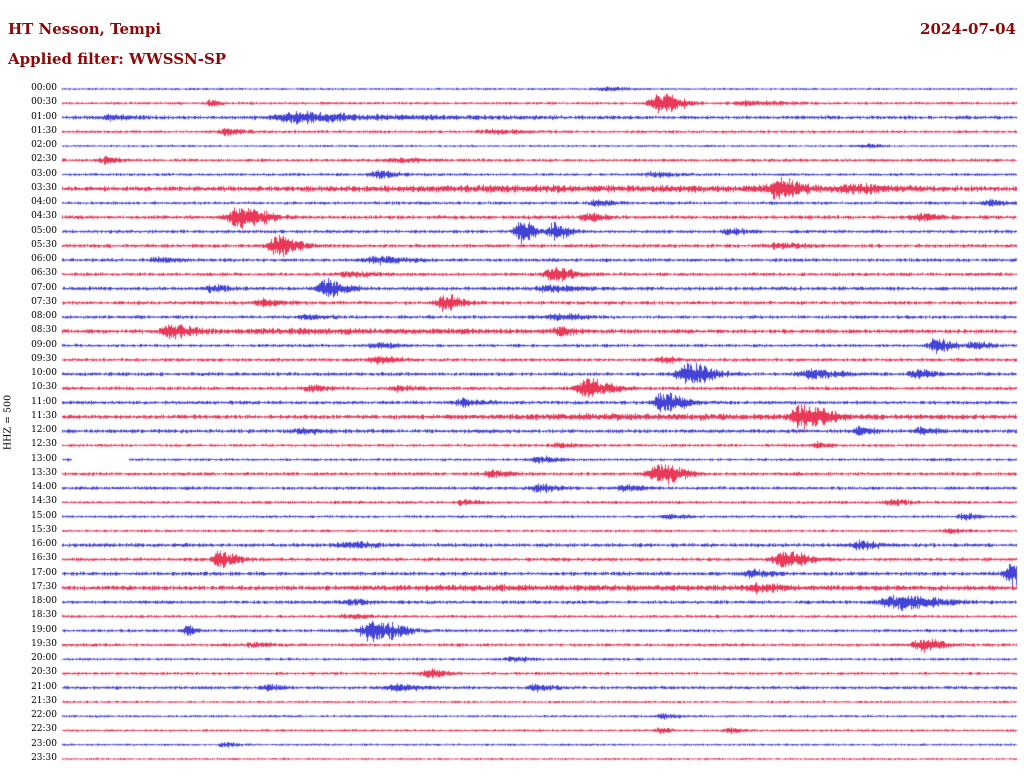  I want to click on time-label: 03:30, so click(44, 187).